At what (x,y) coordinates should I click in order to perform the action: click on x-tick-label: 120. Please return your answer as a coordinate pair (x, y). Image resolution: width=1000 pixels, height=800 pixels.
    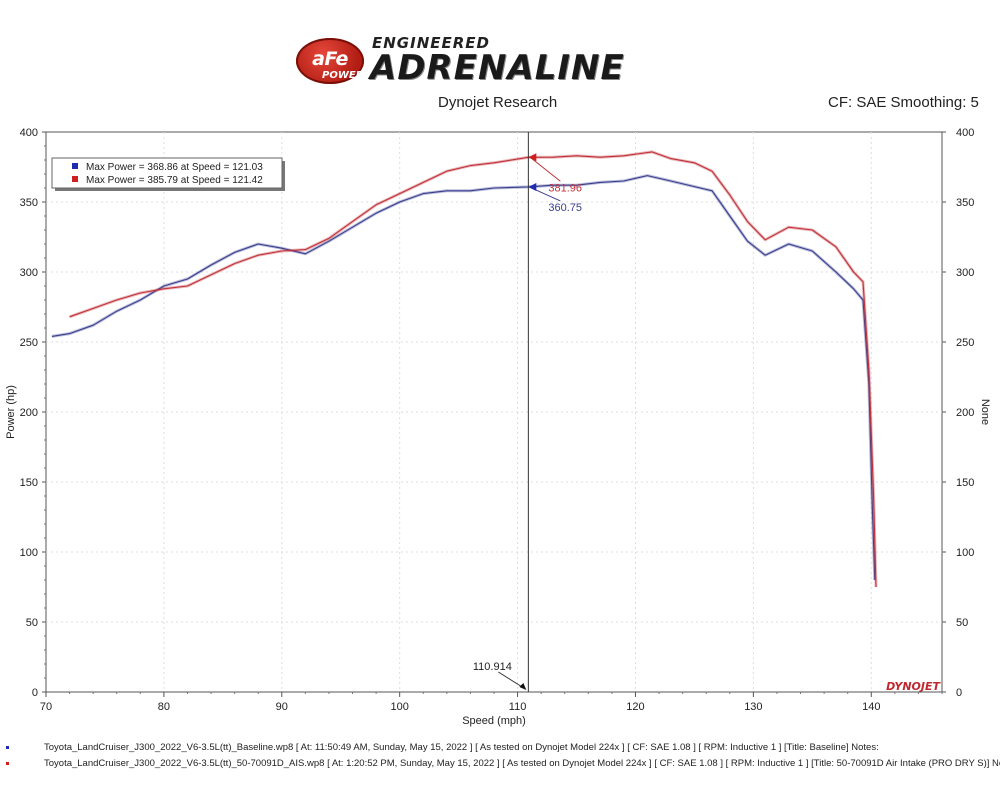
    Looking at the image, I should click on (635, 707).